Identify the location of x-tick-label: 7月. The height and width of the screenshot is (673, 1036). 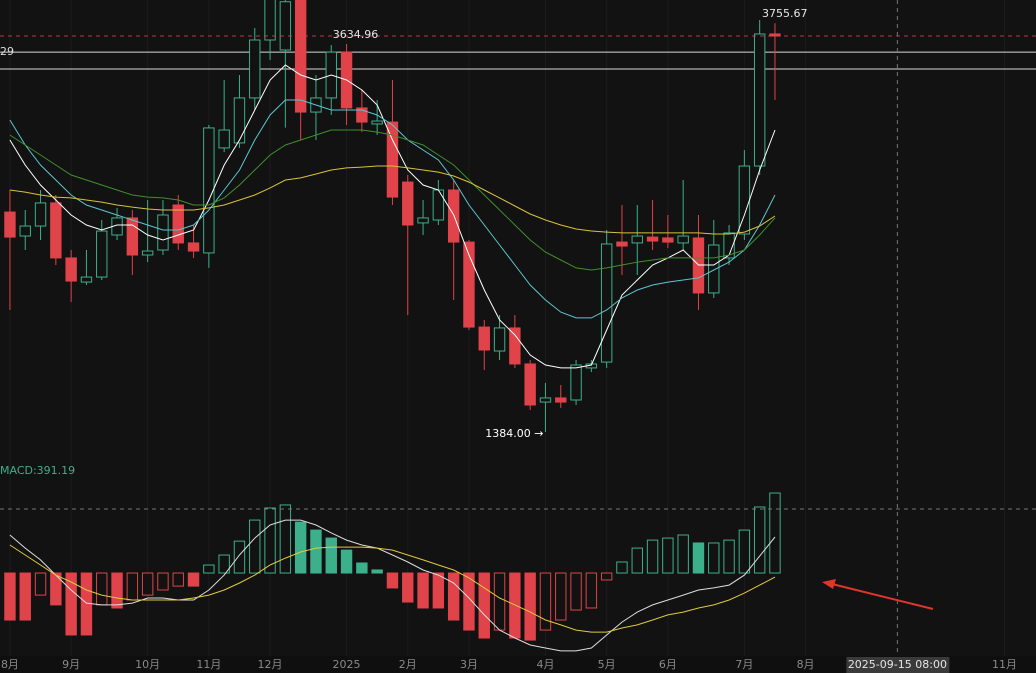
(744, 664).